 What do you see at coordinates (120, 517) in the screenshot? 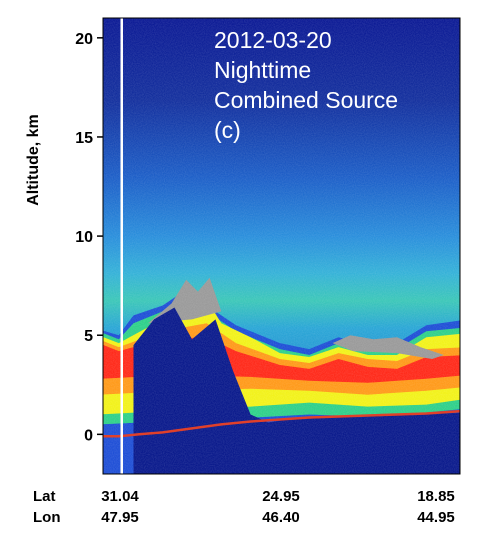
I see `x-tick-label: 47.95` at bounding box center [120, 517].